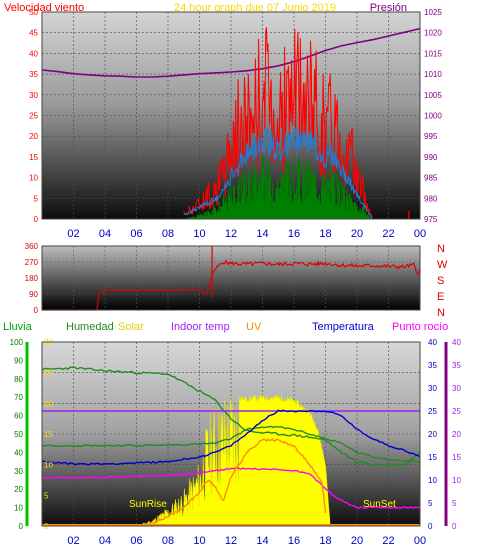  I want to click on uv-scale-tick-label: 20, so click(48, 403).